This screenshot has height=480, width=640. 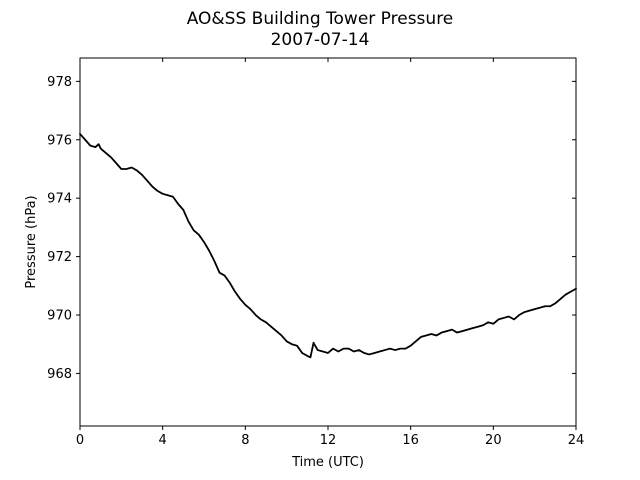 What do you see at coordinates (59, 82) in the screenshot?
I see `y-tick-label: 978` at bounding box center [59, 82].